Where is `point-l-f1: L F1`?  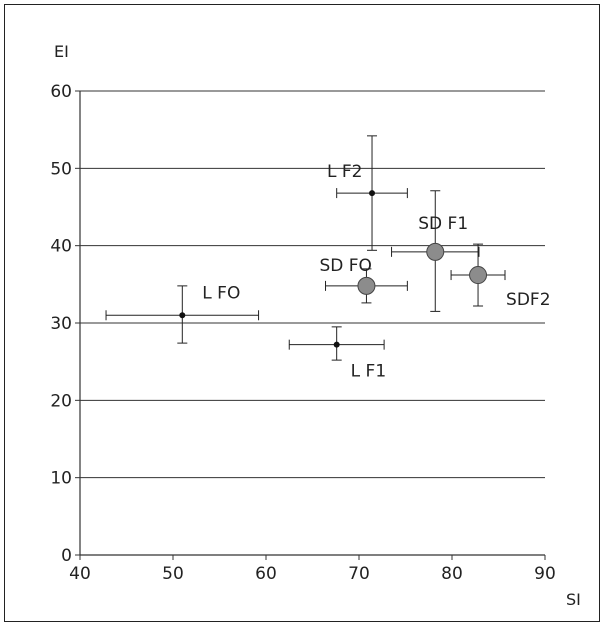 point-l-f1: L F1 is located at coordinates (337, 354).